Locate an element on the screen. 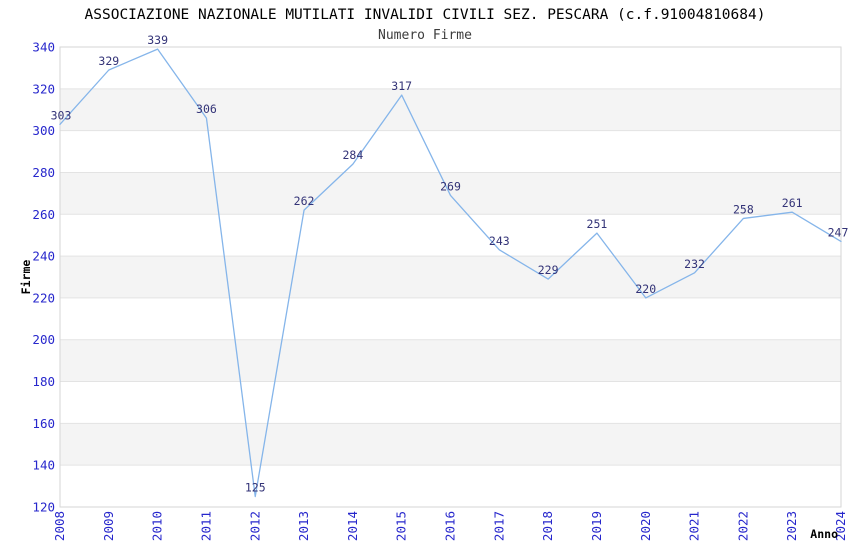 The image size is (850, 550). point-label: 229 is located at coordinates (548, 270).